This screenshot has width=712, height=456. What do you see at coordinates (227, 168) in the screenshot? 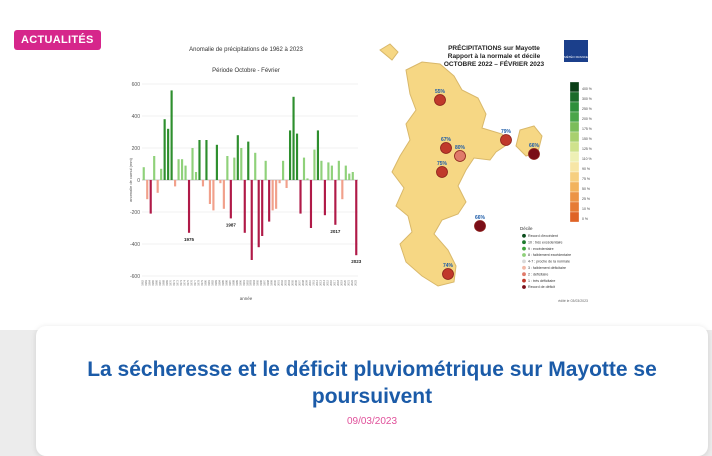
I see `bar-1986` at bounding box center [227, 168].